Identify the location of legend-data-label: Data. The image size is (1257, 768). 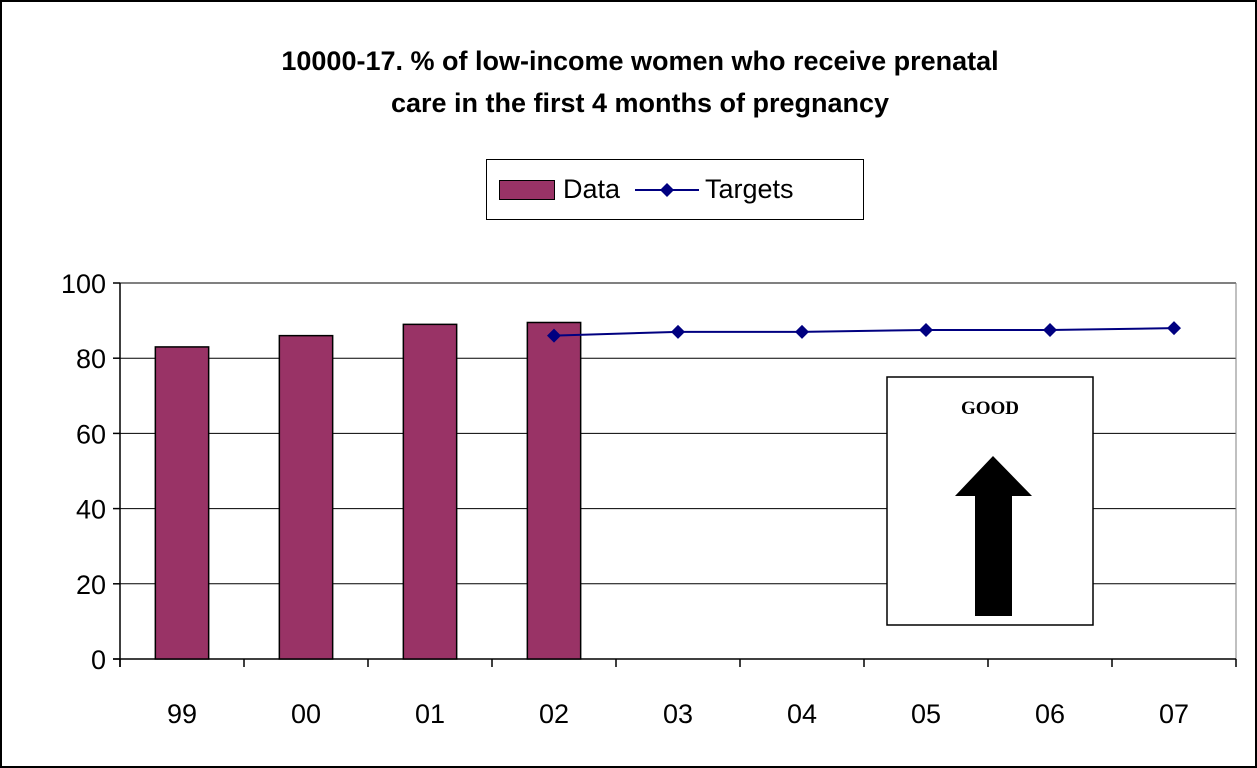
(592, 189).